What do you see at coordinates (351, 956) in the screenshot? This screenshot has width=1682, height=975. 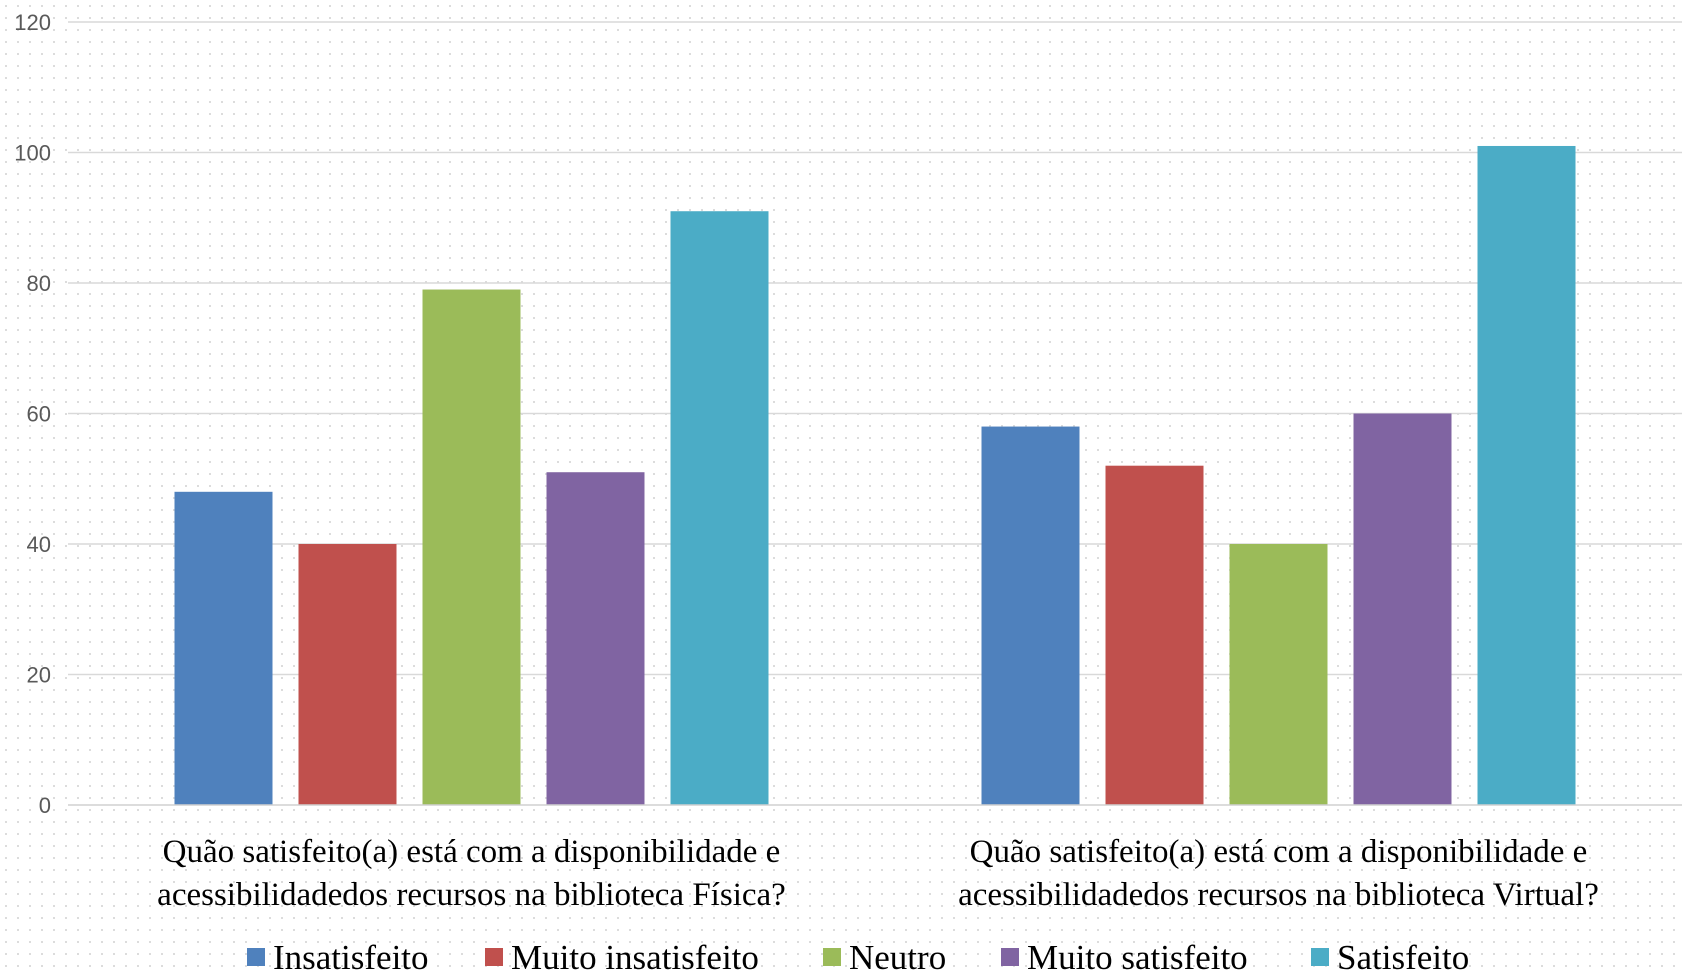 I see `legend-label-insatisfeito: Insatisfeito` at bounding box center [351, 956].